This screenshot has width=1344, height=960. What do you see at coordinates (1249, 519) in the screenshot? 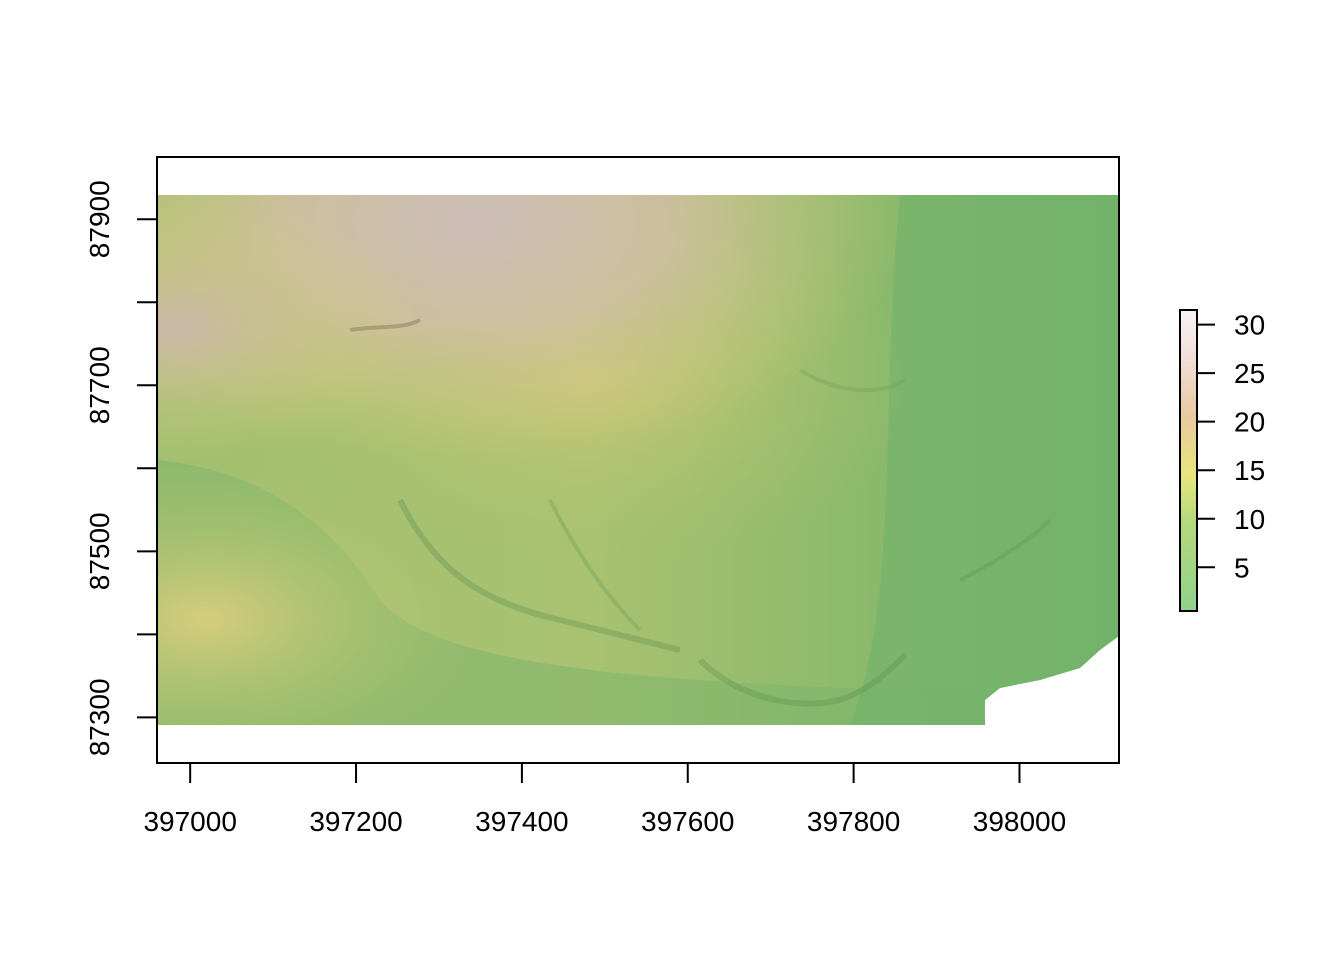
I see `colorbar-tick-label: 10` at bounding box center [1249, 519].